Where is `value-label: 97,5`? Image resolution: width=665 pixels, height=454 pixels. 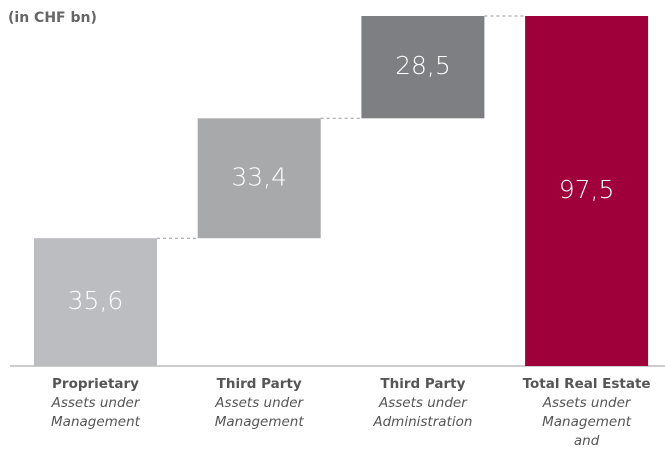
value-label: 97,5 is located at coordinates (587, 189).